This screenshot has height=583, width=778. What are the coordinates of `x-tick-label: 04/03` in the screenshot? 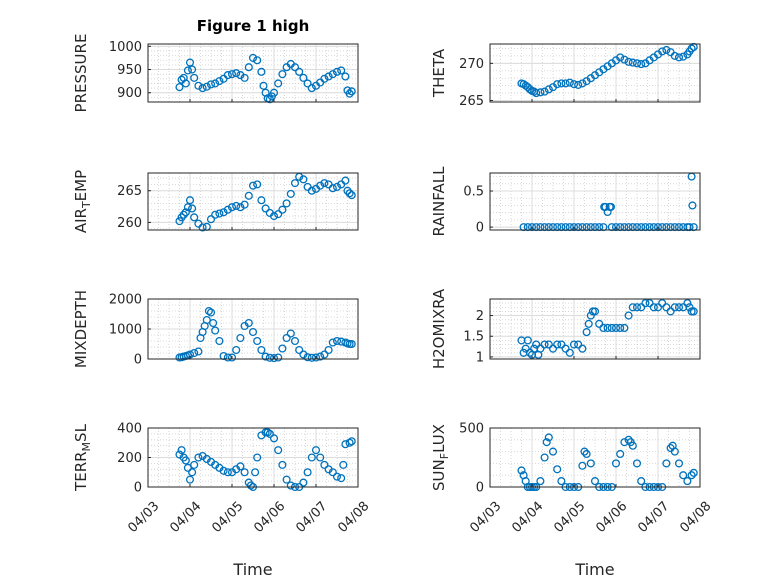 It's located at (143, 517).